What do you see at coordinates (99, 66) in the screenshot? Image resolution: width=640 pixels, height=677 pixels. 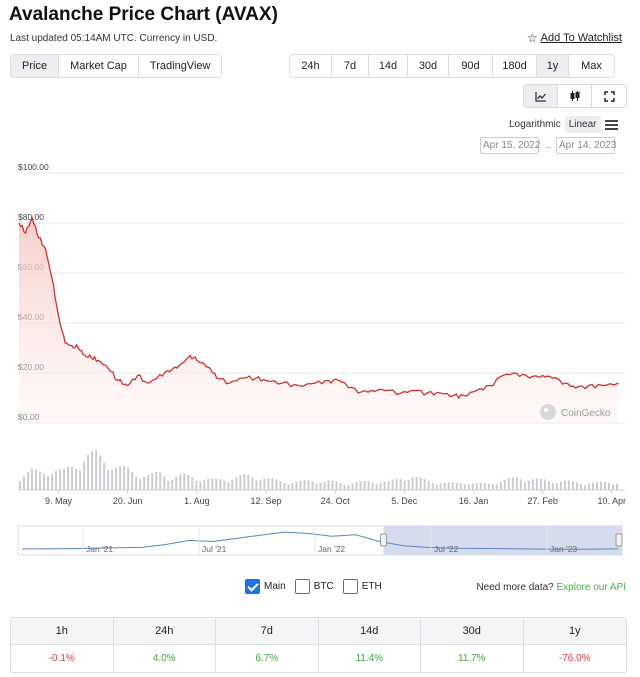 I see `tab-market-cap: Market Cap` at bounding box center [99, 66].